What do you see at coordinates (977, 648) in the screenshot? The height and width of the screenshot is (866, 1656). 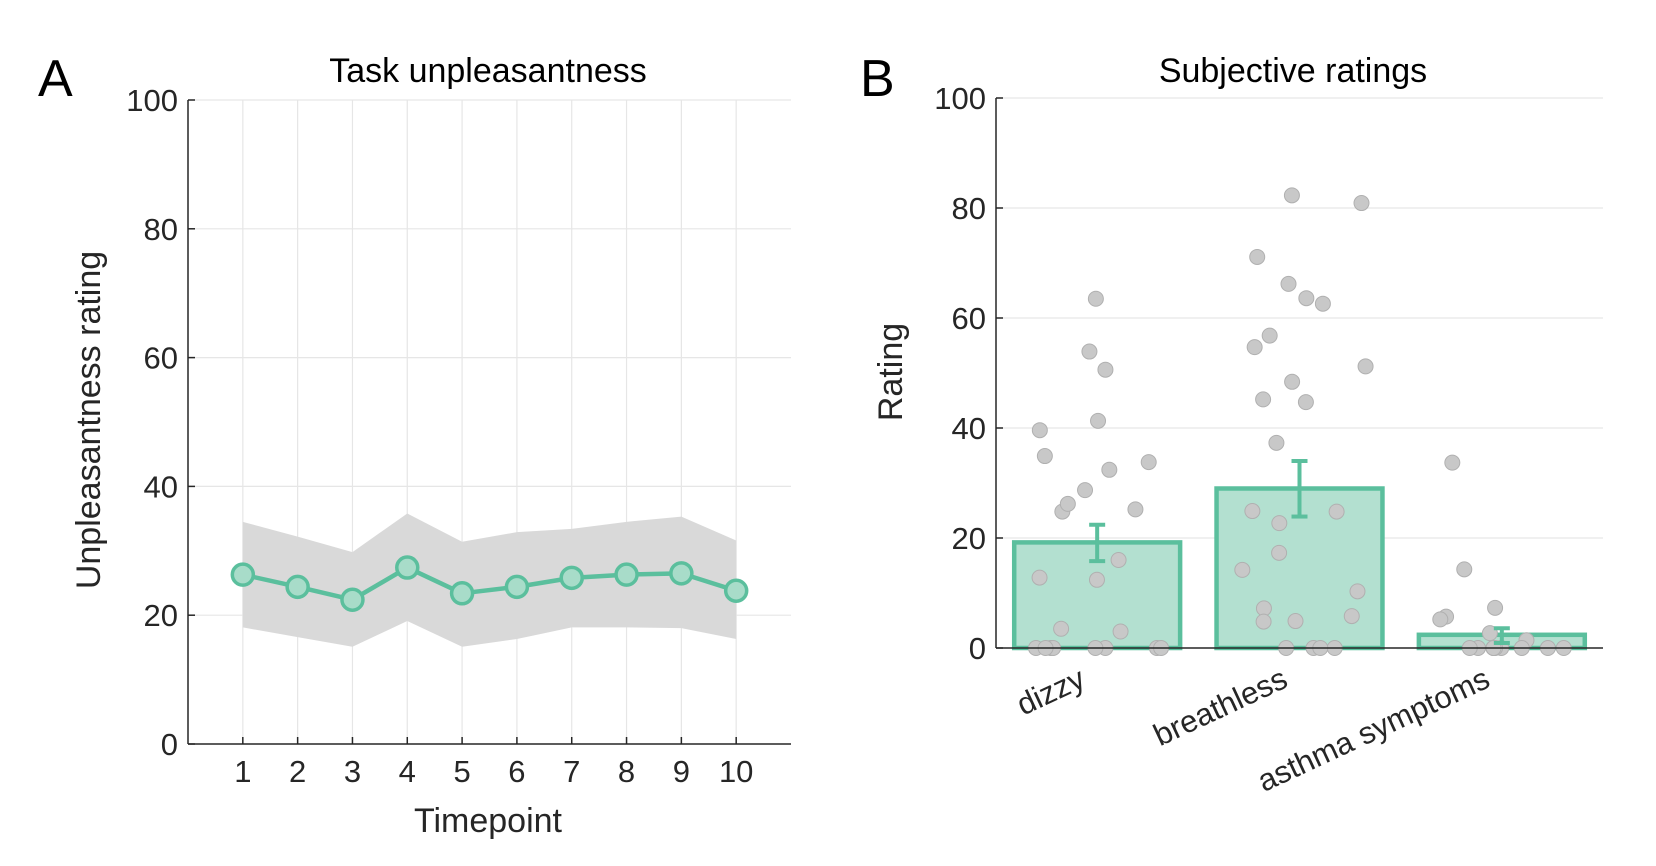 I see `y-tick-label-b-0: 0` at bounding box center [977, 648].